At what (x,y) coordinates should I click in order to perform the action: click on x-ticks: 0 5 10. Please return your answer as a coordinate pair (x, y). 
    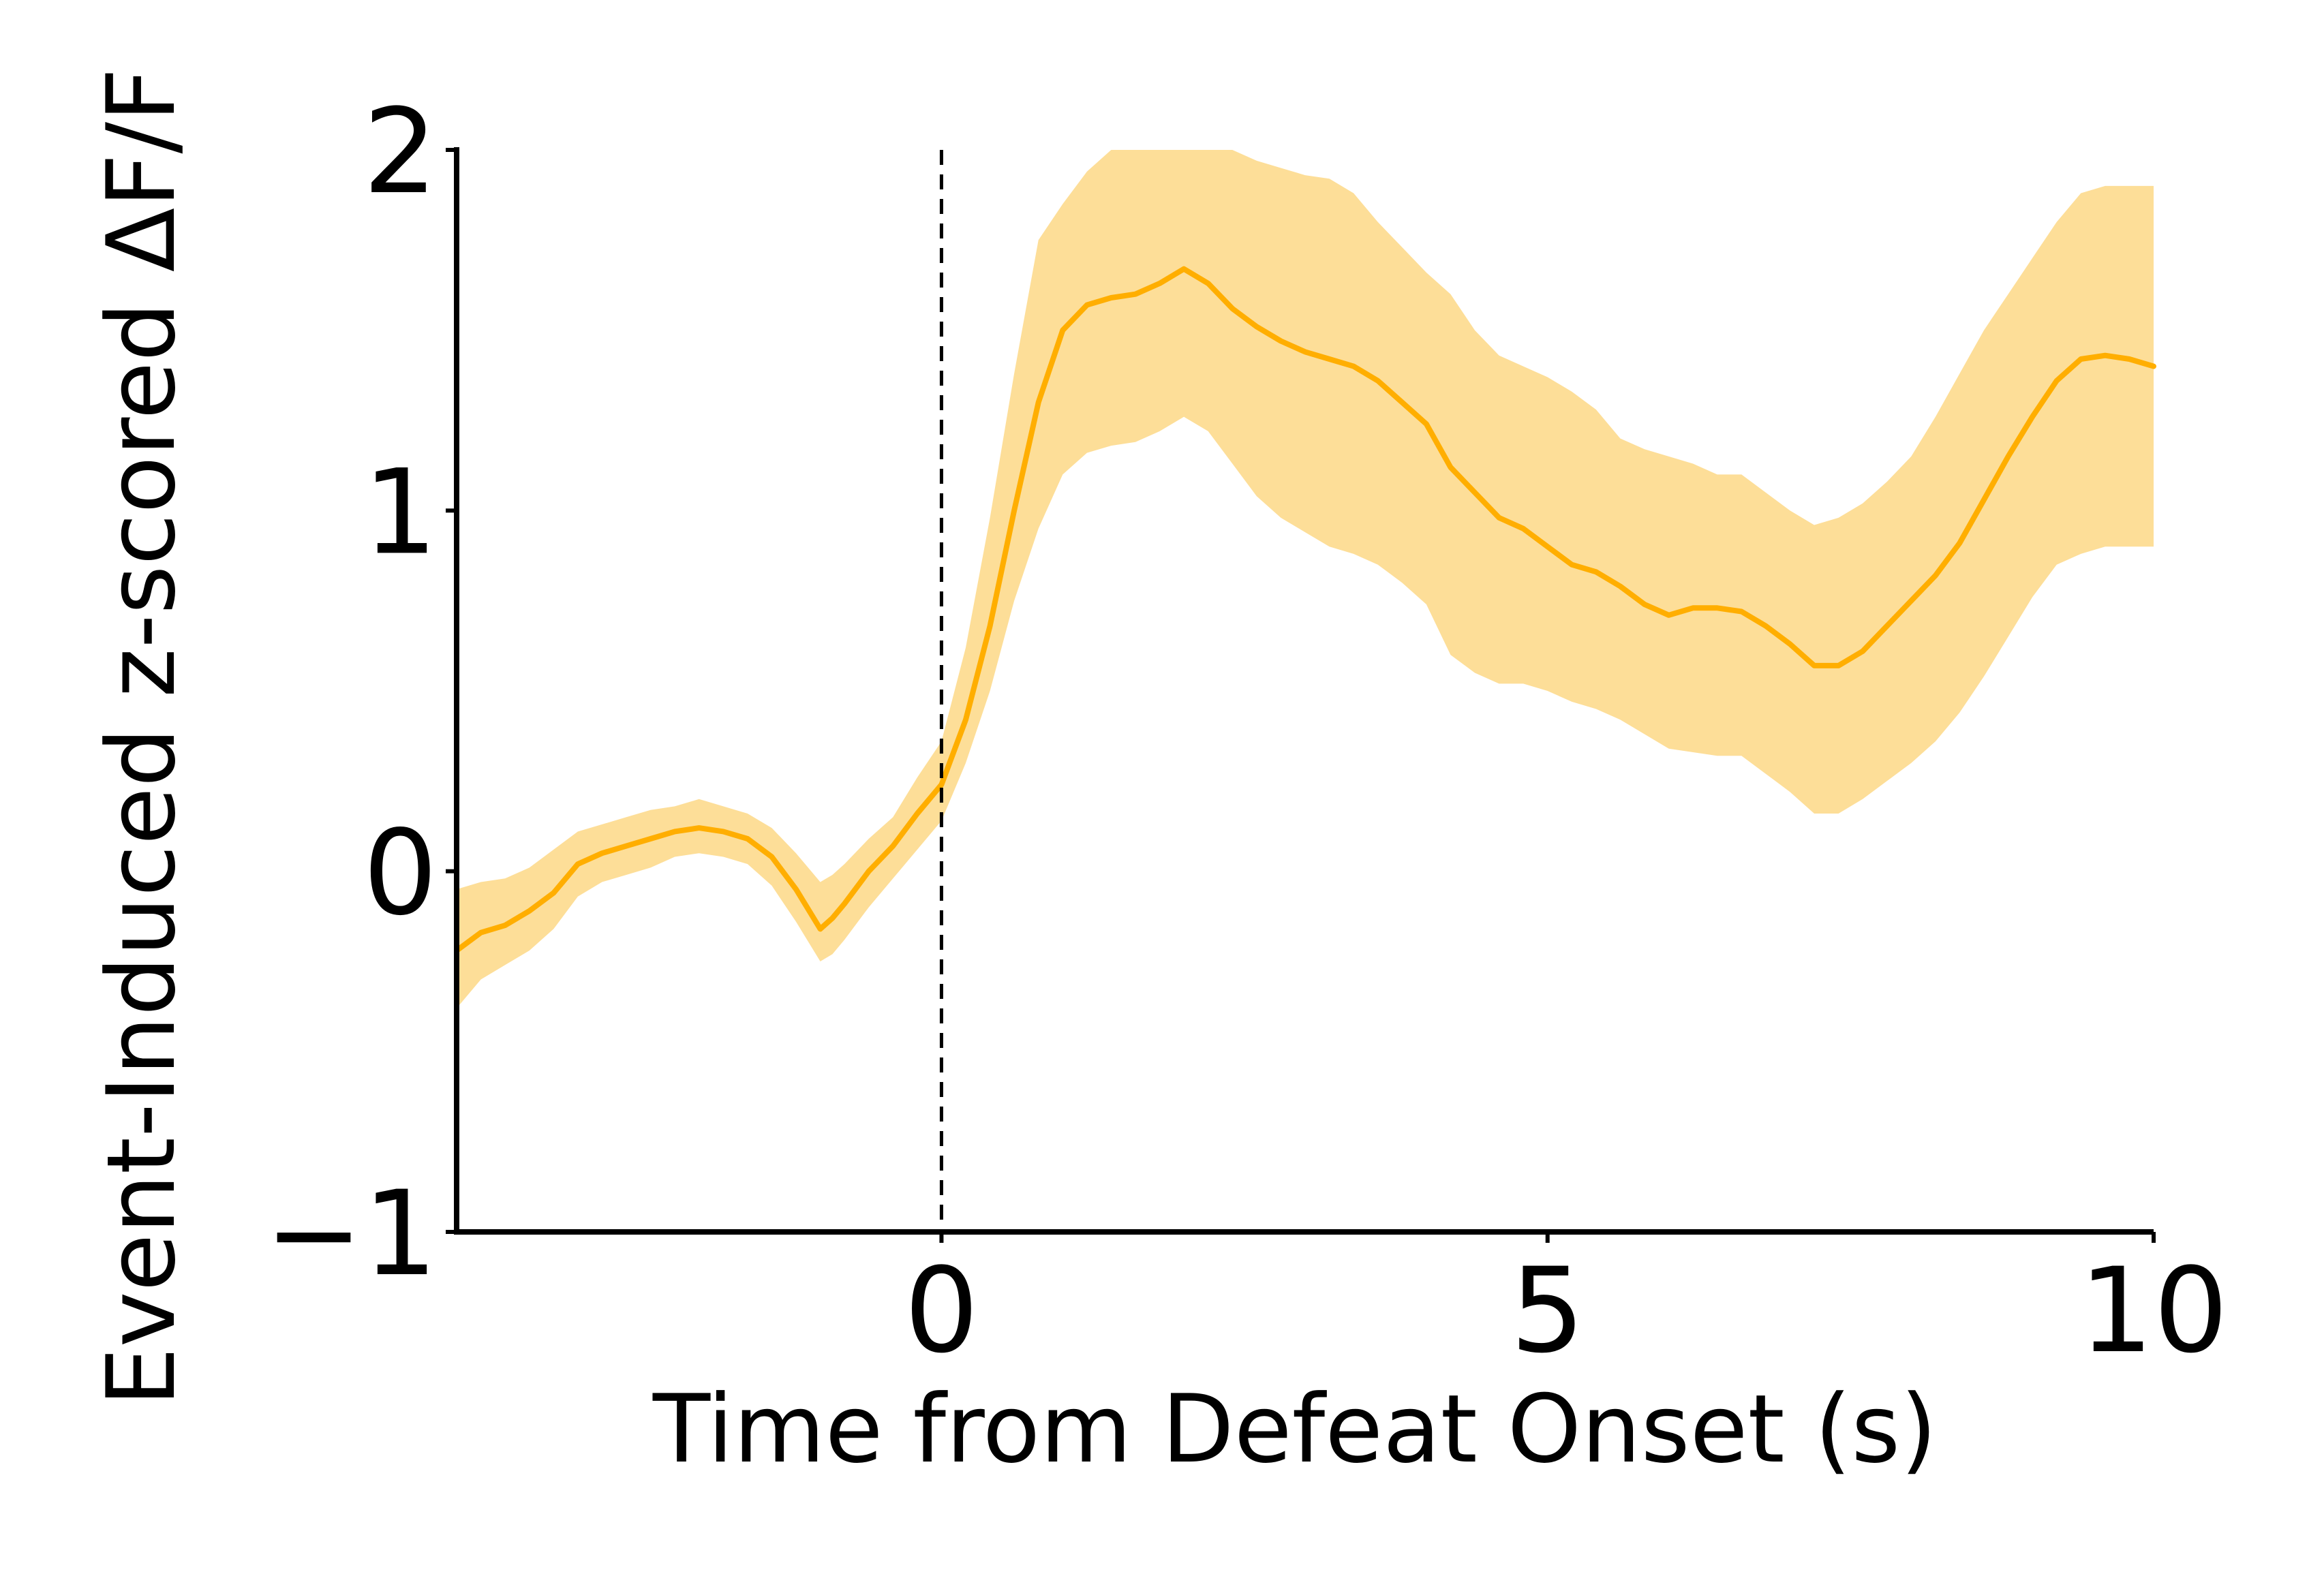
    Looking at the image, I should click on (1566, 1306).